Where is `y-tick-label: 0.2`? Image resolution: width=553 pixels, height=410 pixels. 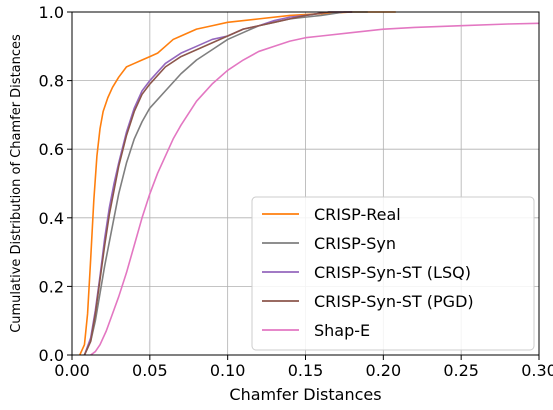 y-tick-label: 0.2 is located at coordinates (51, 286).